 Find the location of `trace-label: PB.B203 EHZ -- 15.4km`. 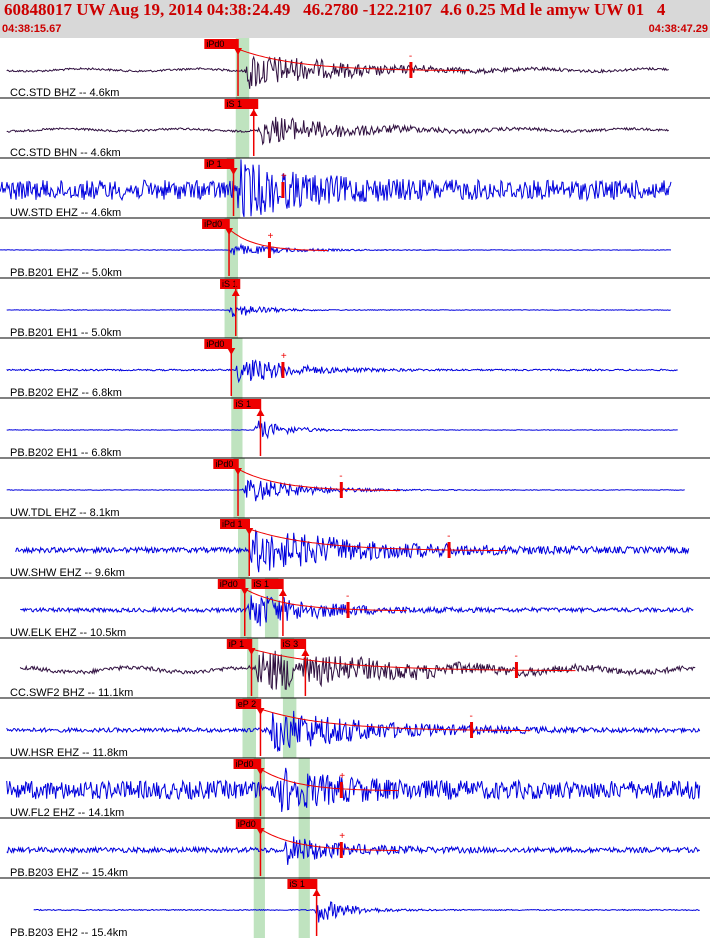

trace-label: PB.B203 EHZ -- 15.4km is located at coordinates (69, 873).